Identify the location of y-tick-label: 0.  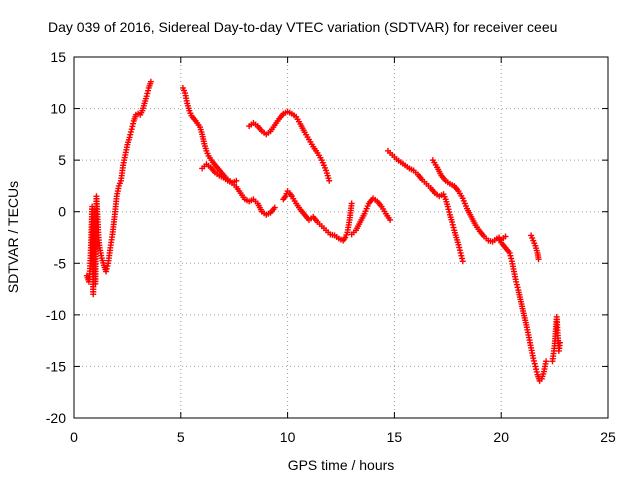
(62, 212).